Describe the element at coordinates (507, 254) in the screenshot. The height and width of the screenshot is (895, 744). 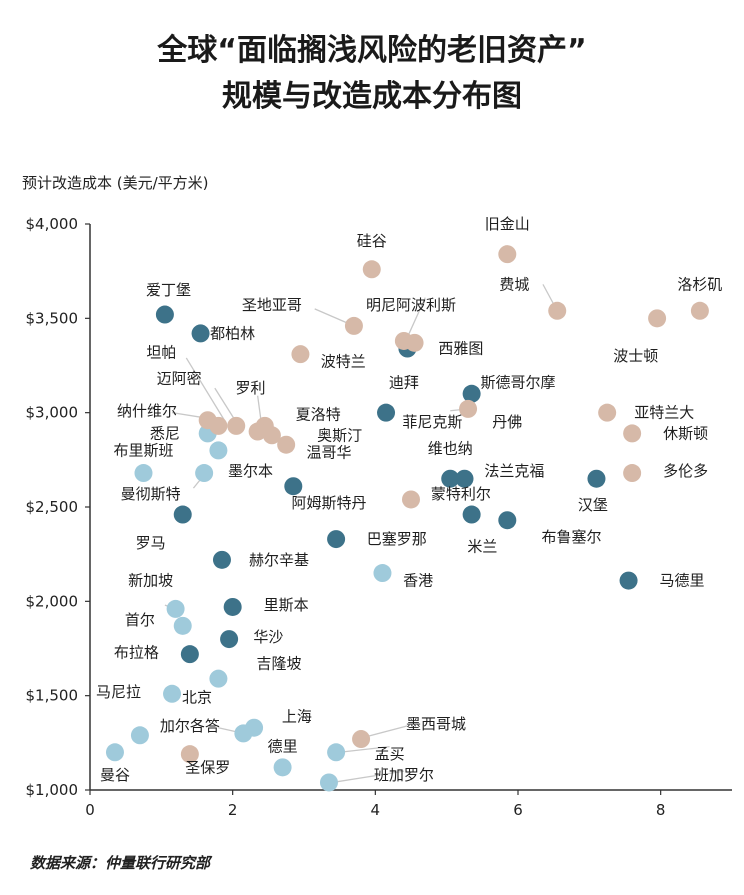
I see `data-point: 旧金山` at that location.